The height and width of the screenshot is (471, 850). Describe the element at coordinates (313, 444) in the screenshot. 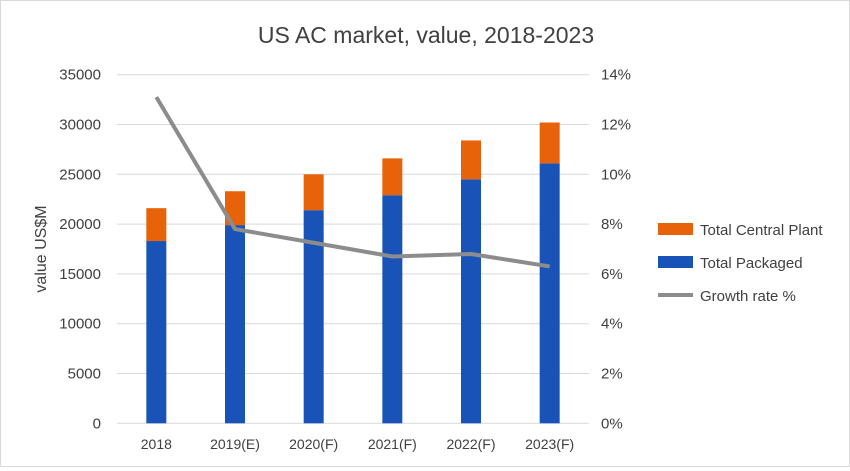

I see `x-tick-label: 2020(F)` at that location.